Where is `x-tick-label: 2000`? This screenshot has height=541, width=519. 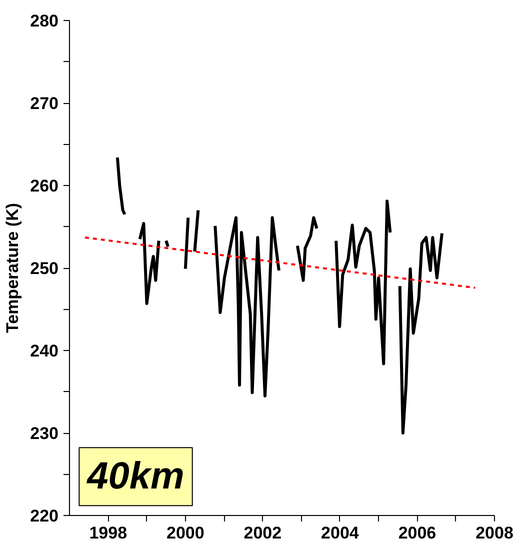 x-tick-label: 2000 is located at coordinates (185, 532).